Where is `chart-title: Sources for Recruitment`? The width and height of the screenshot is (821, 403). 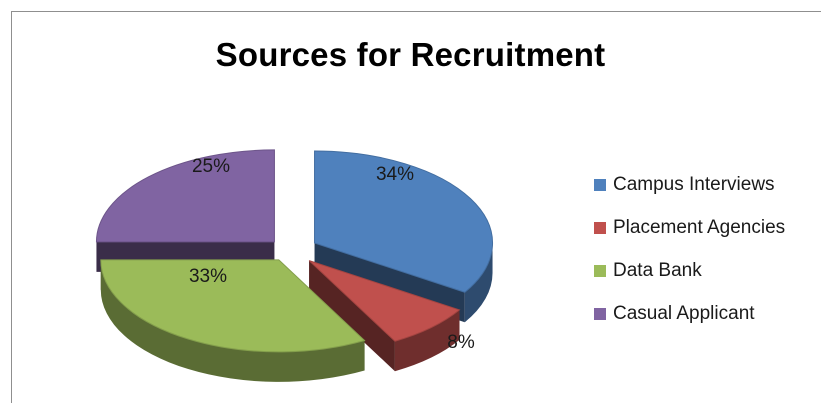
chart-title: Sources for Recruitment is located at coordinates (410, 54).